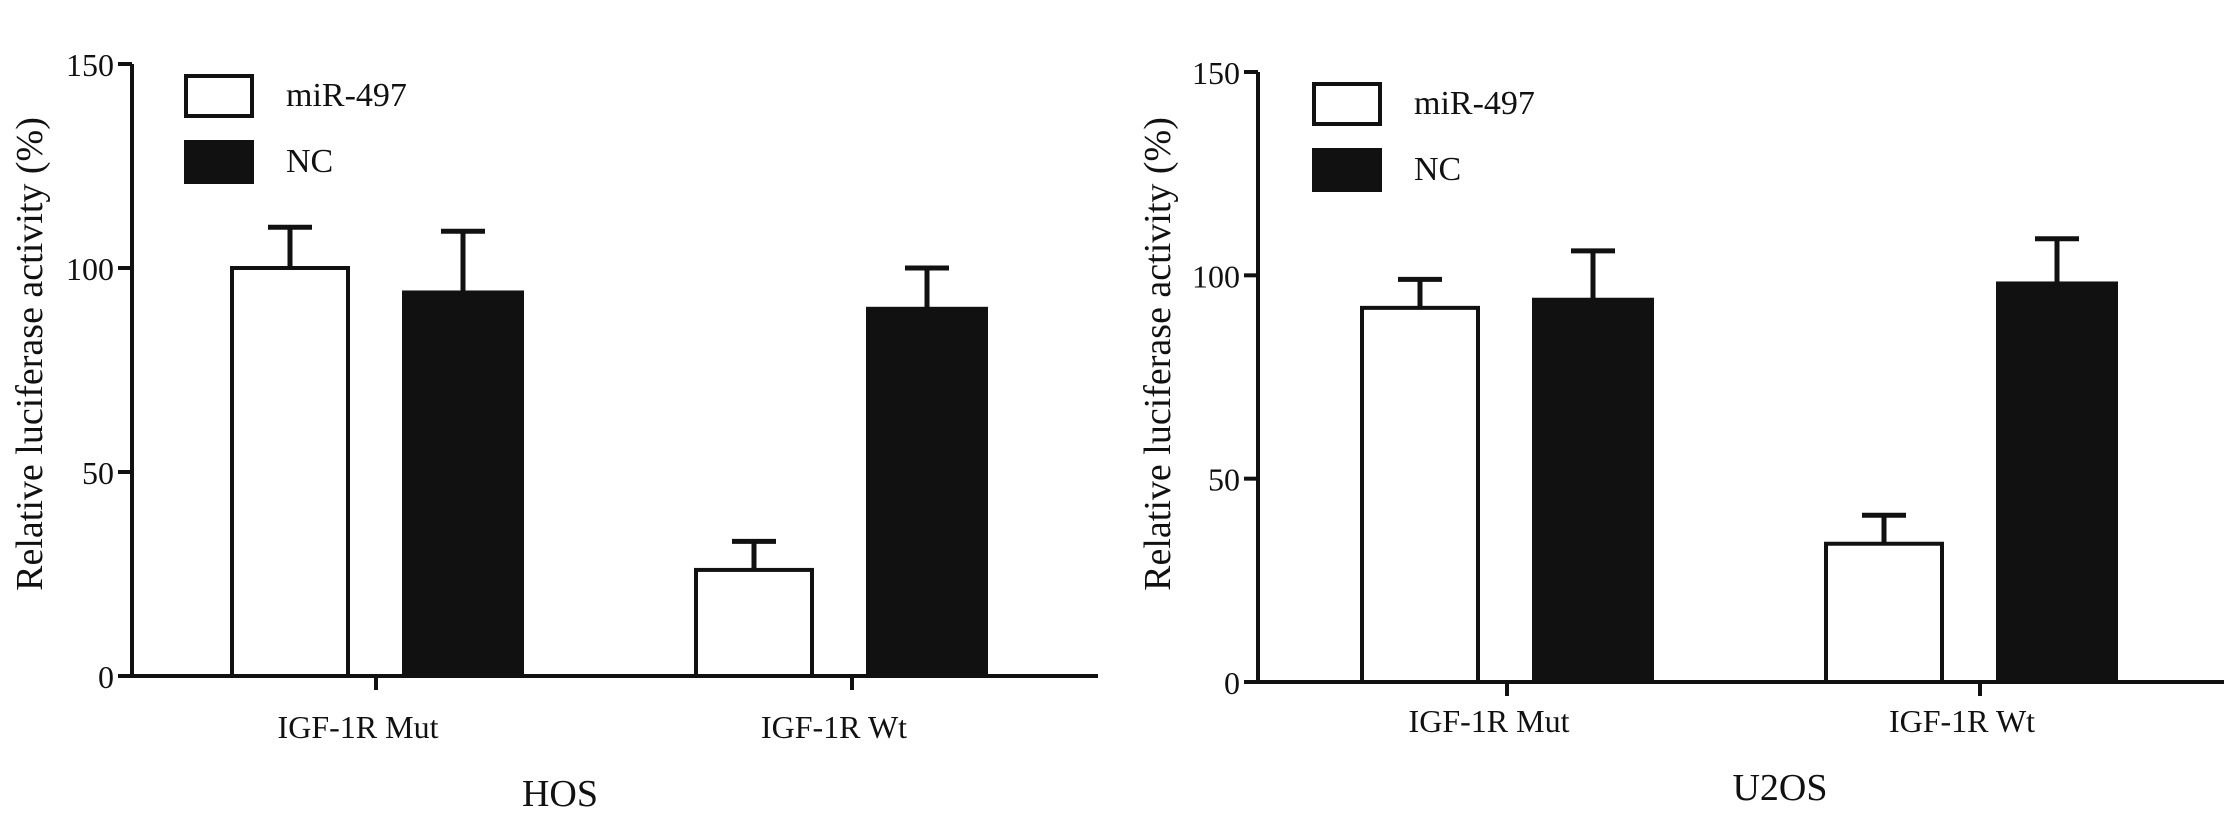  Describe the element at coordinates (560, 794) in the screenshot. I see `x-axis-label: HOS` at that location.